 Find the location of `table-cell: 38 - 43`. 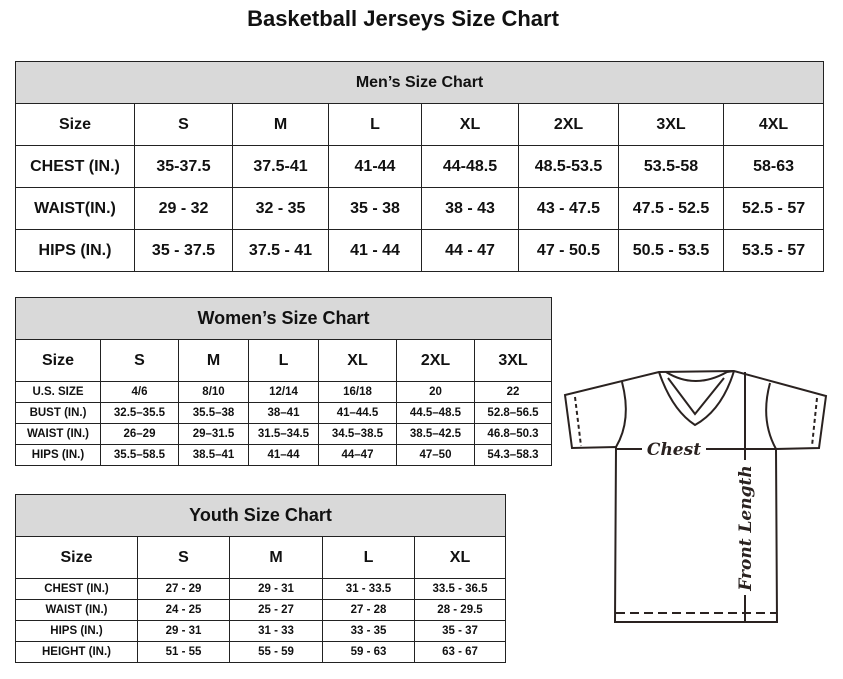

table-cell: 38 - 43 is located at coordinates (470, 208).